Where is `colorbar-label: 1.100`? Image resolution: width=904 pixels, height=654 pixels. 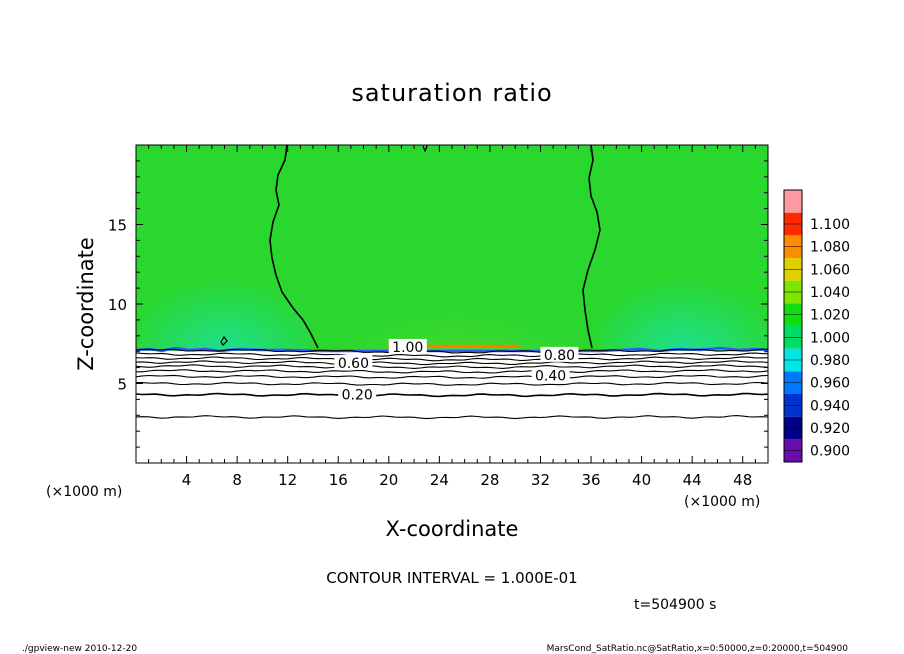
colorbar-label: 1.100 is located at coordinates (830, 225).